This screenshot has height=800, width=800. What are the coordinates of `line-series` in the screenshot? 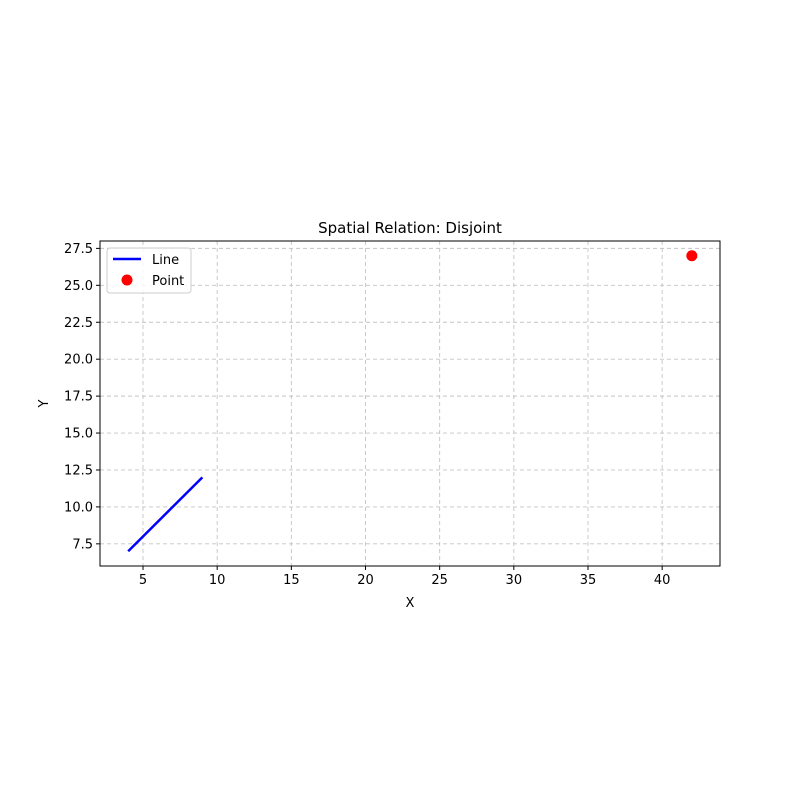 It's located at (165, 514).